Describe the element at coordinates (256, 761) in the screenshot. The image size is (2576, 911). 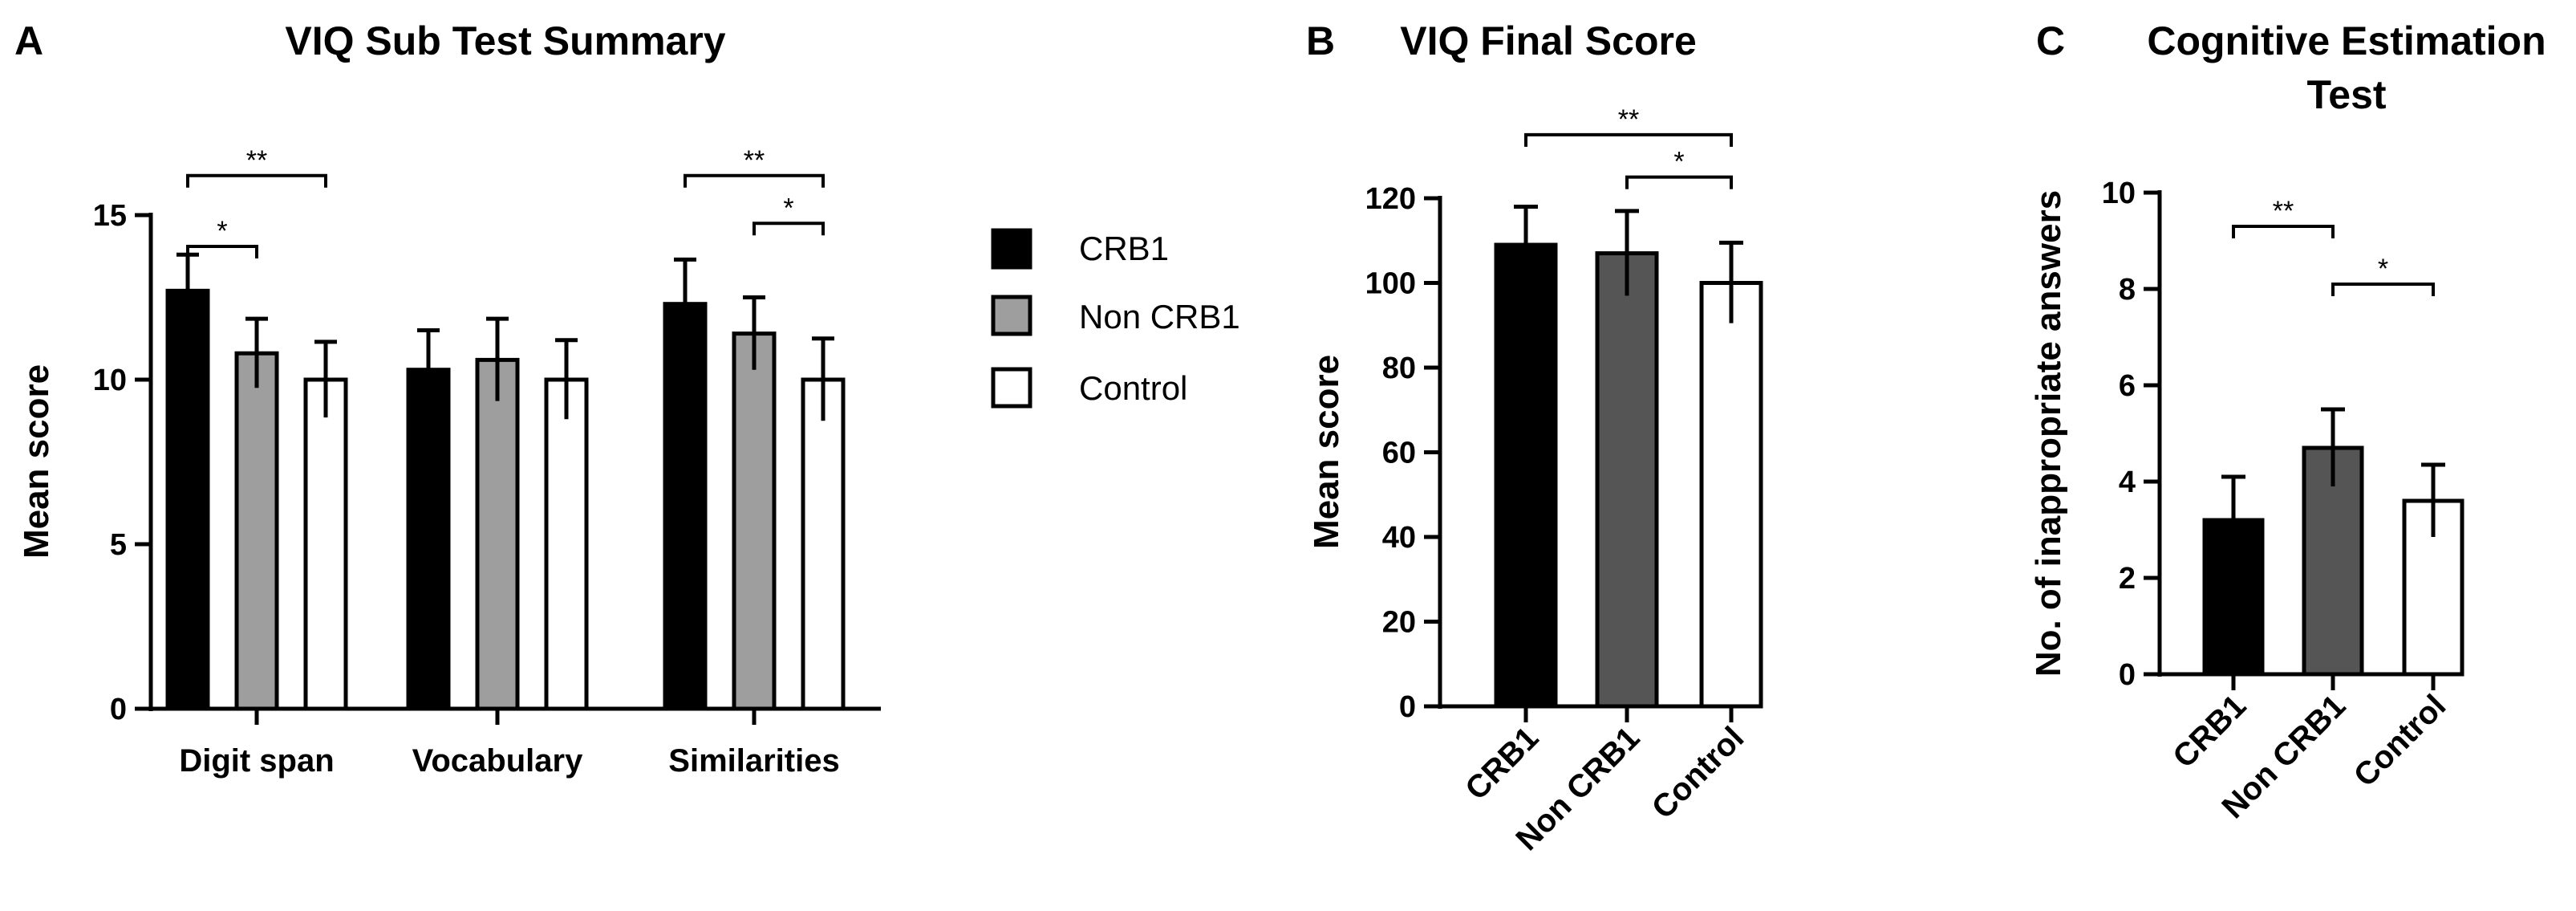
I see `a-category-label: Digit span` at that location.